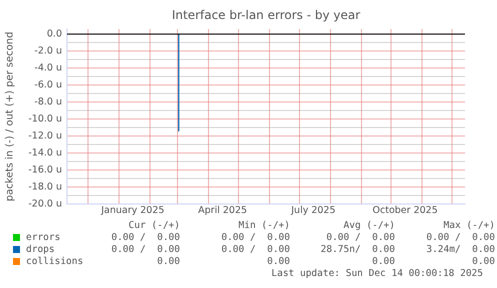  I want to click on legend-label: drops, so click(40, 249).